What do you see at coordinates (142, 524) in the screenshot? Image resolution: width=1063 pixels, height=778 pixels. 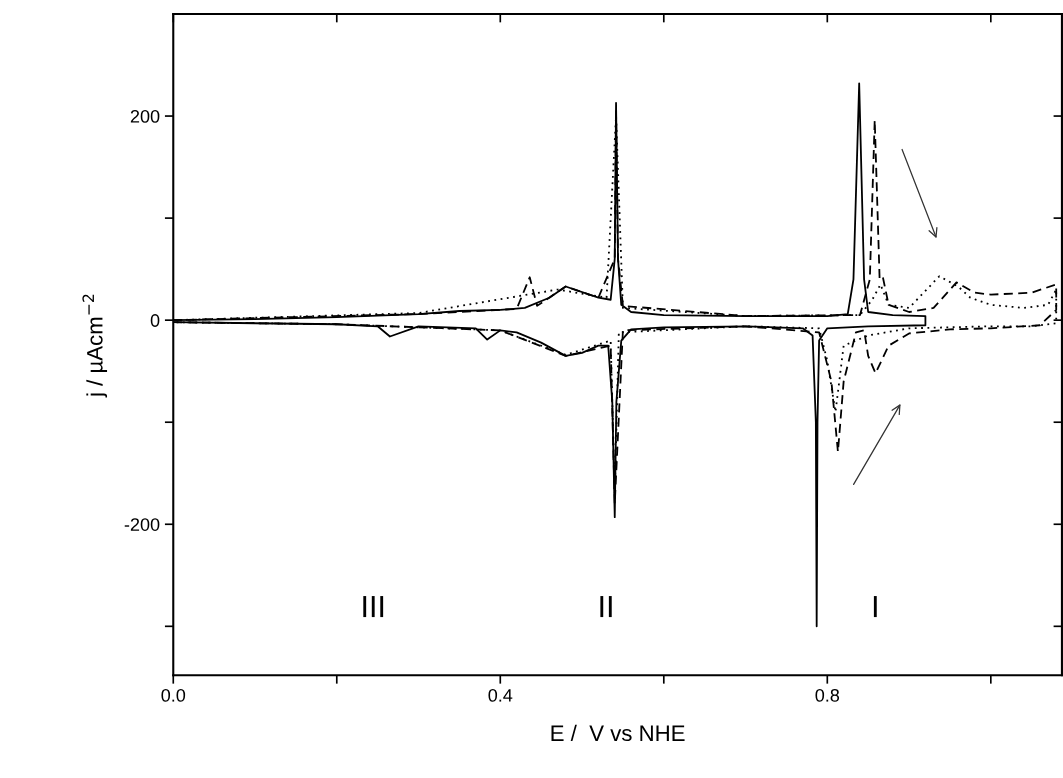 I see `y-tick-label: -200` at bounding box center [142, 524].